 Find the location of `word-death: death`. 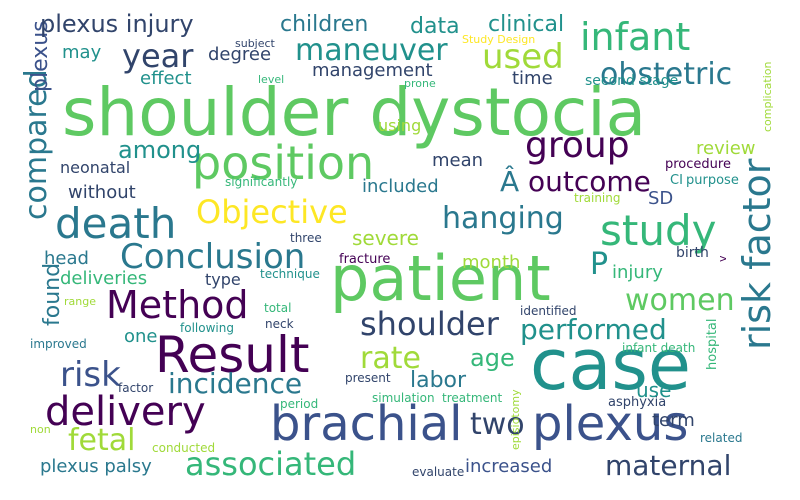

word-death: death is located at coordinates (116, 223).